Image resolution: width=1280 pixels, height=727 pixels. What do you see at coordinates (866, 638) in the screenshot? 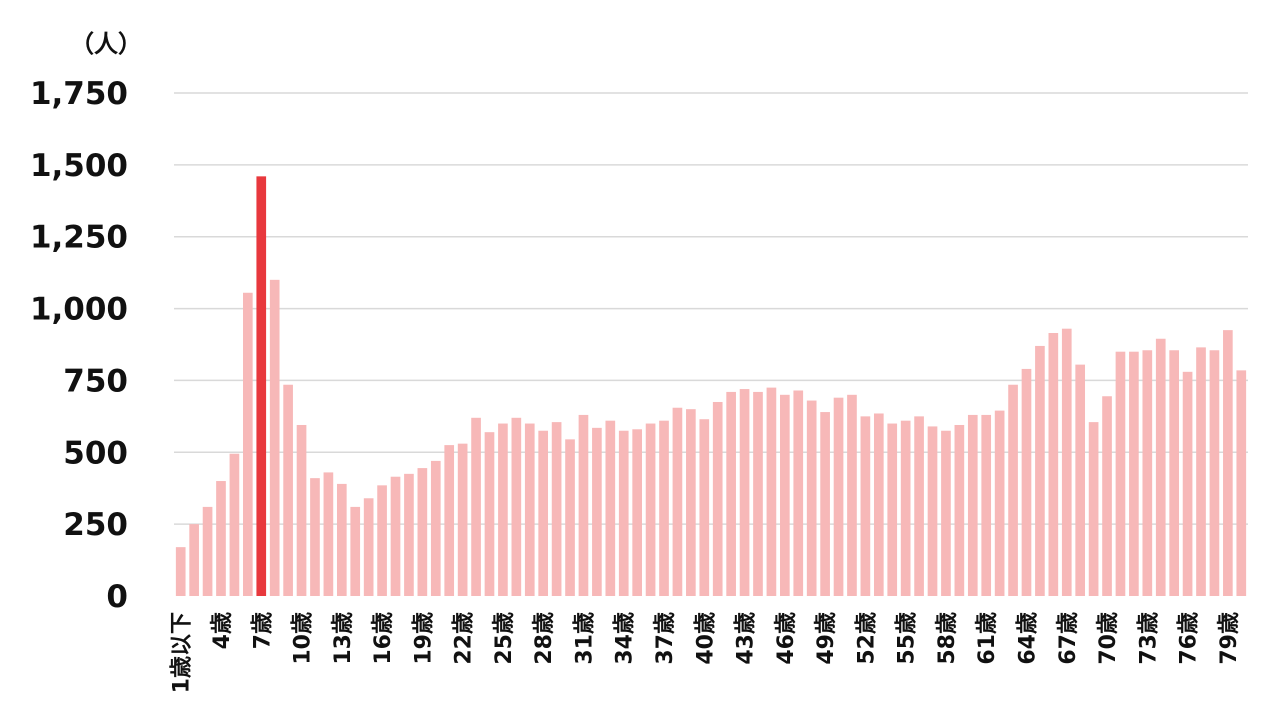
I see `x-tick-label: 52歳` at bounding box center [866, 638].